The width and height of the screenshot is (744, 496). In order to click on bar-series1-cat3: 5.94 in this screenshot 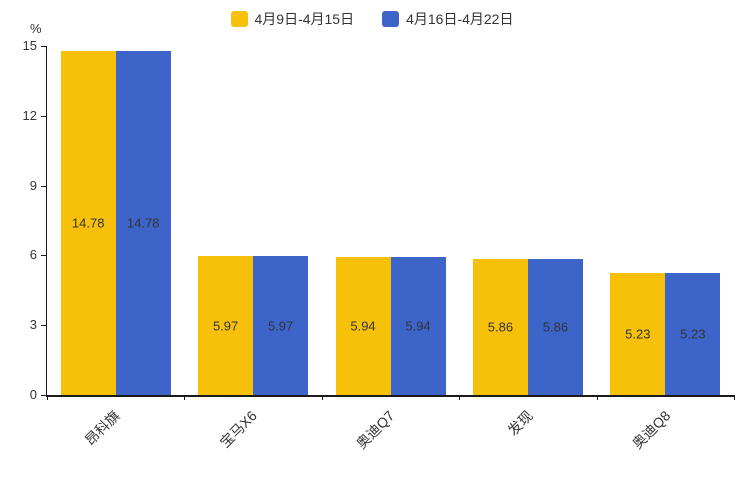, I will do `click(363, 325)`.